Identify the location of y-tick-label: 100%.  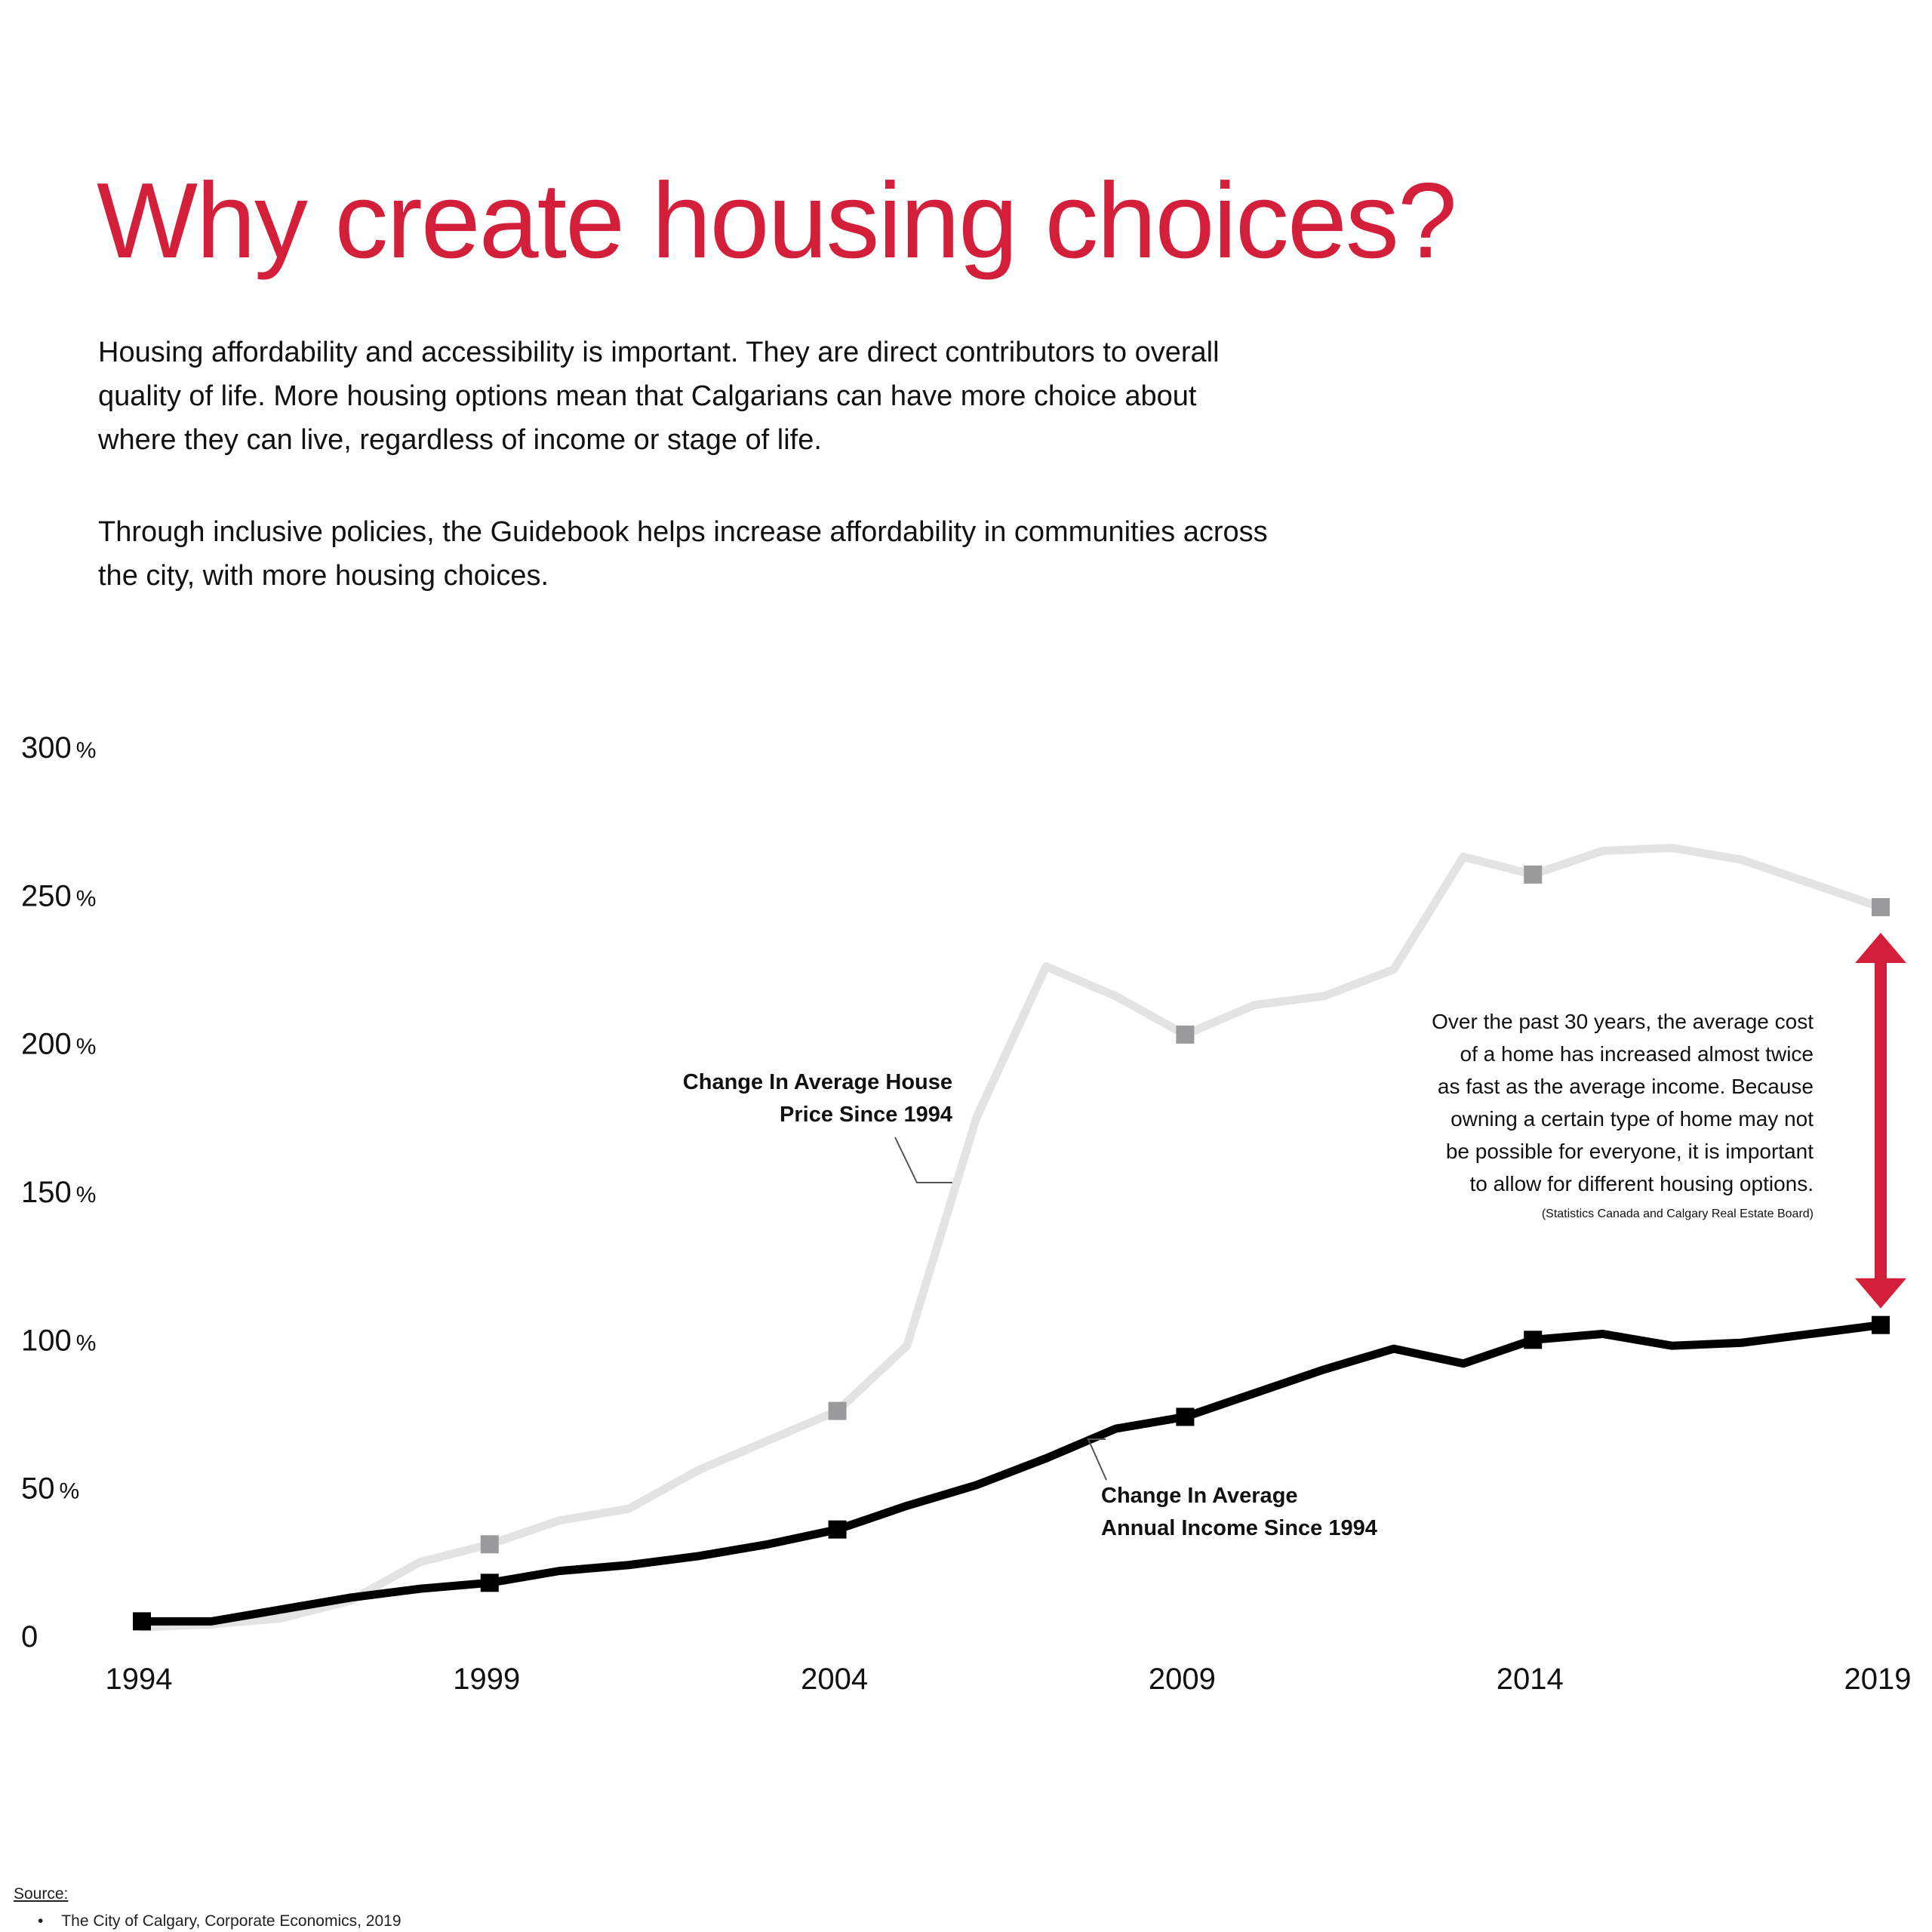
(58, 1340).